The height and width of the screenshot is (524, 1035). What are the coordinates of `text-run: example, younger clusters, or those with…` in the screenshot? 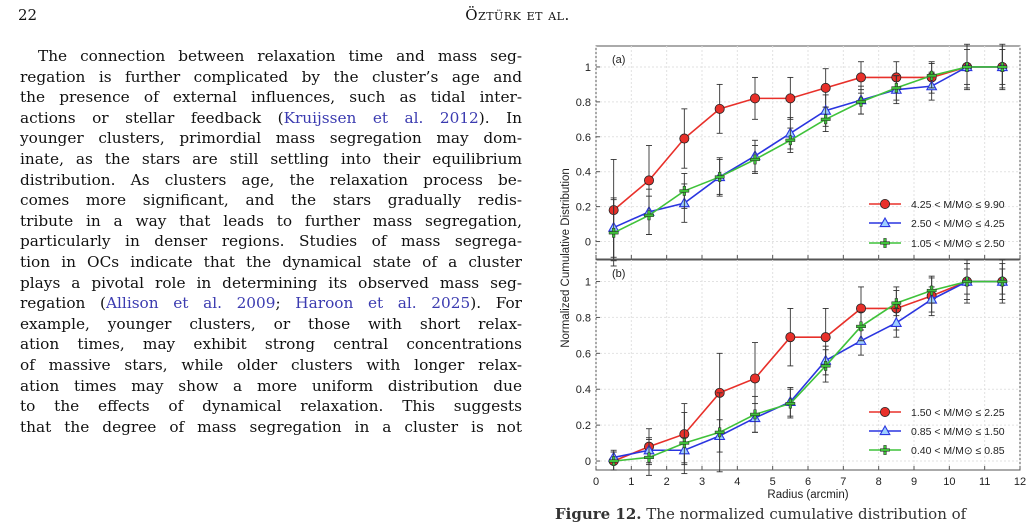 It's located at (271, 323).